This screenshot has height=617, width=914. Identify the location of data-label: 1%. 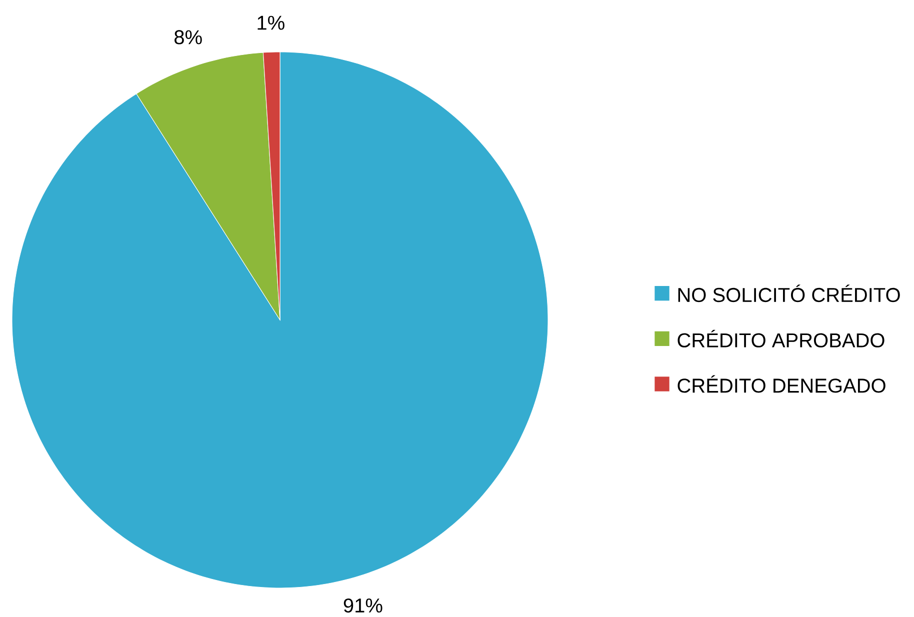
(271, 23).